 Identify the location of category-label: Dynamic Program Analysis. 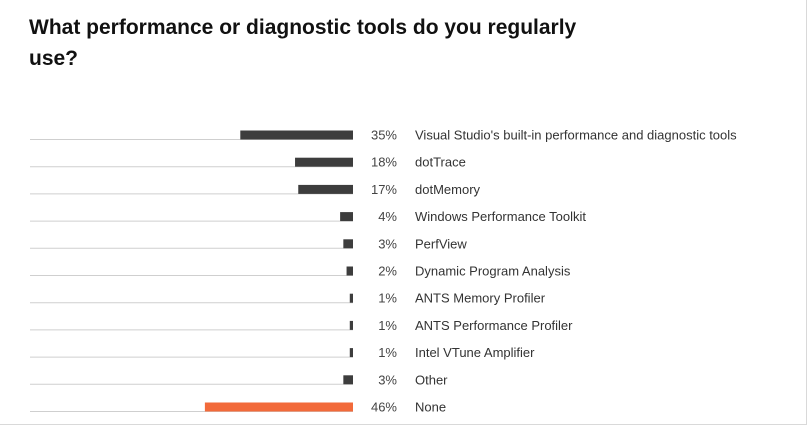
(493, 271).